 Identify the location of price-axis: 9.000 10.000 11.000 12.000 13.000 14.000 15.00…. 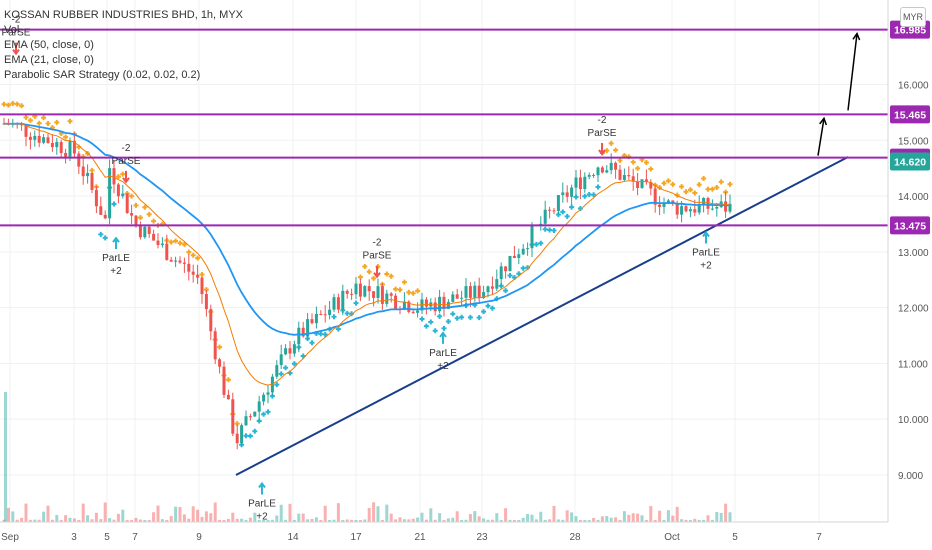
(909, 275).